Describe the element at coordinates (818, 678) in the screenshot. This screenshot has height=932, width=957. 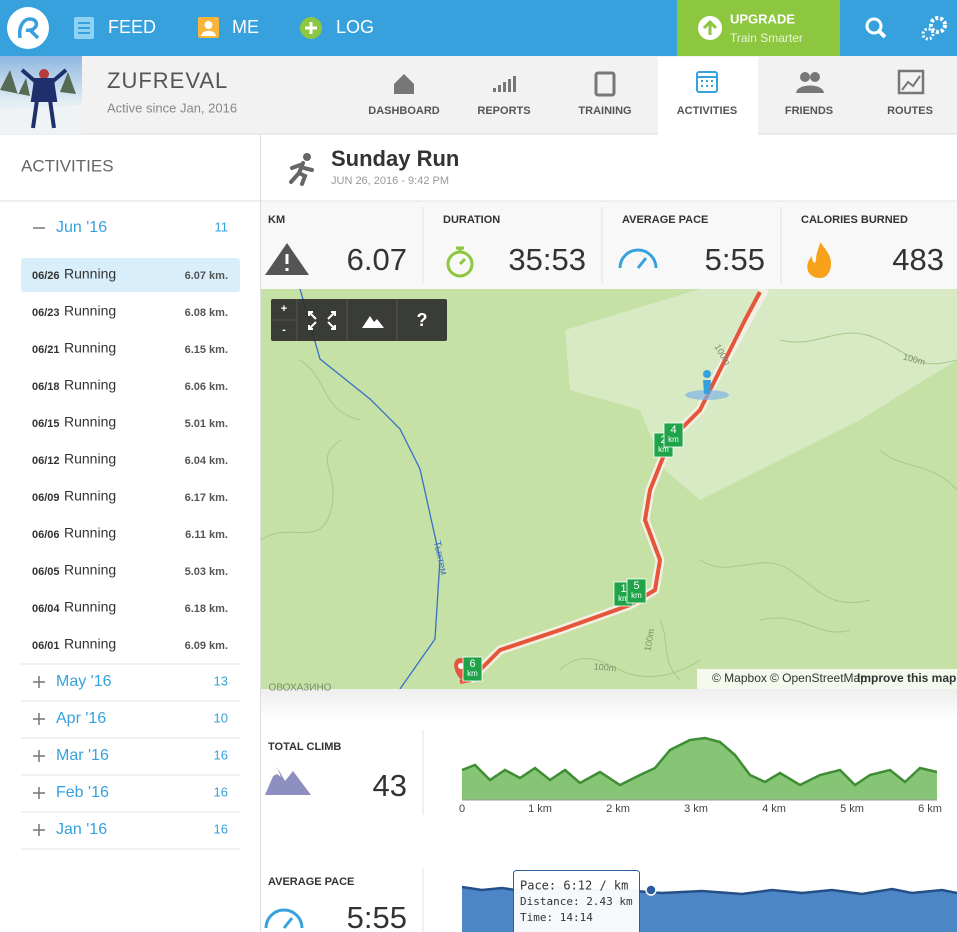
I see `map-attribution: © OpenStreetMap` at that location.